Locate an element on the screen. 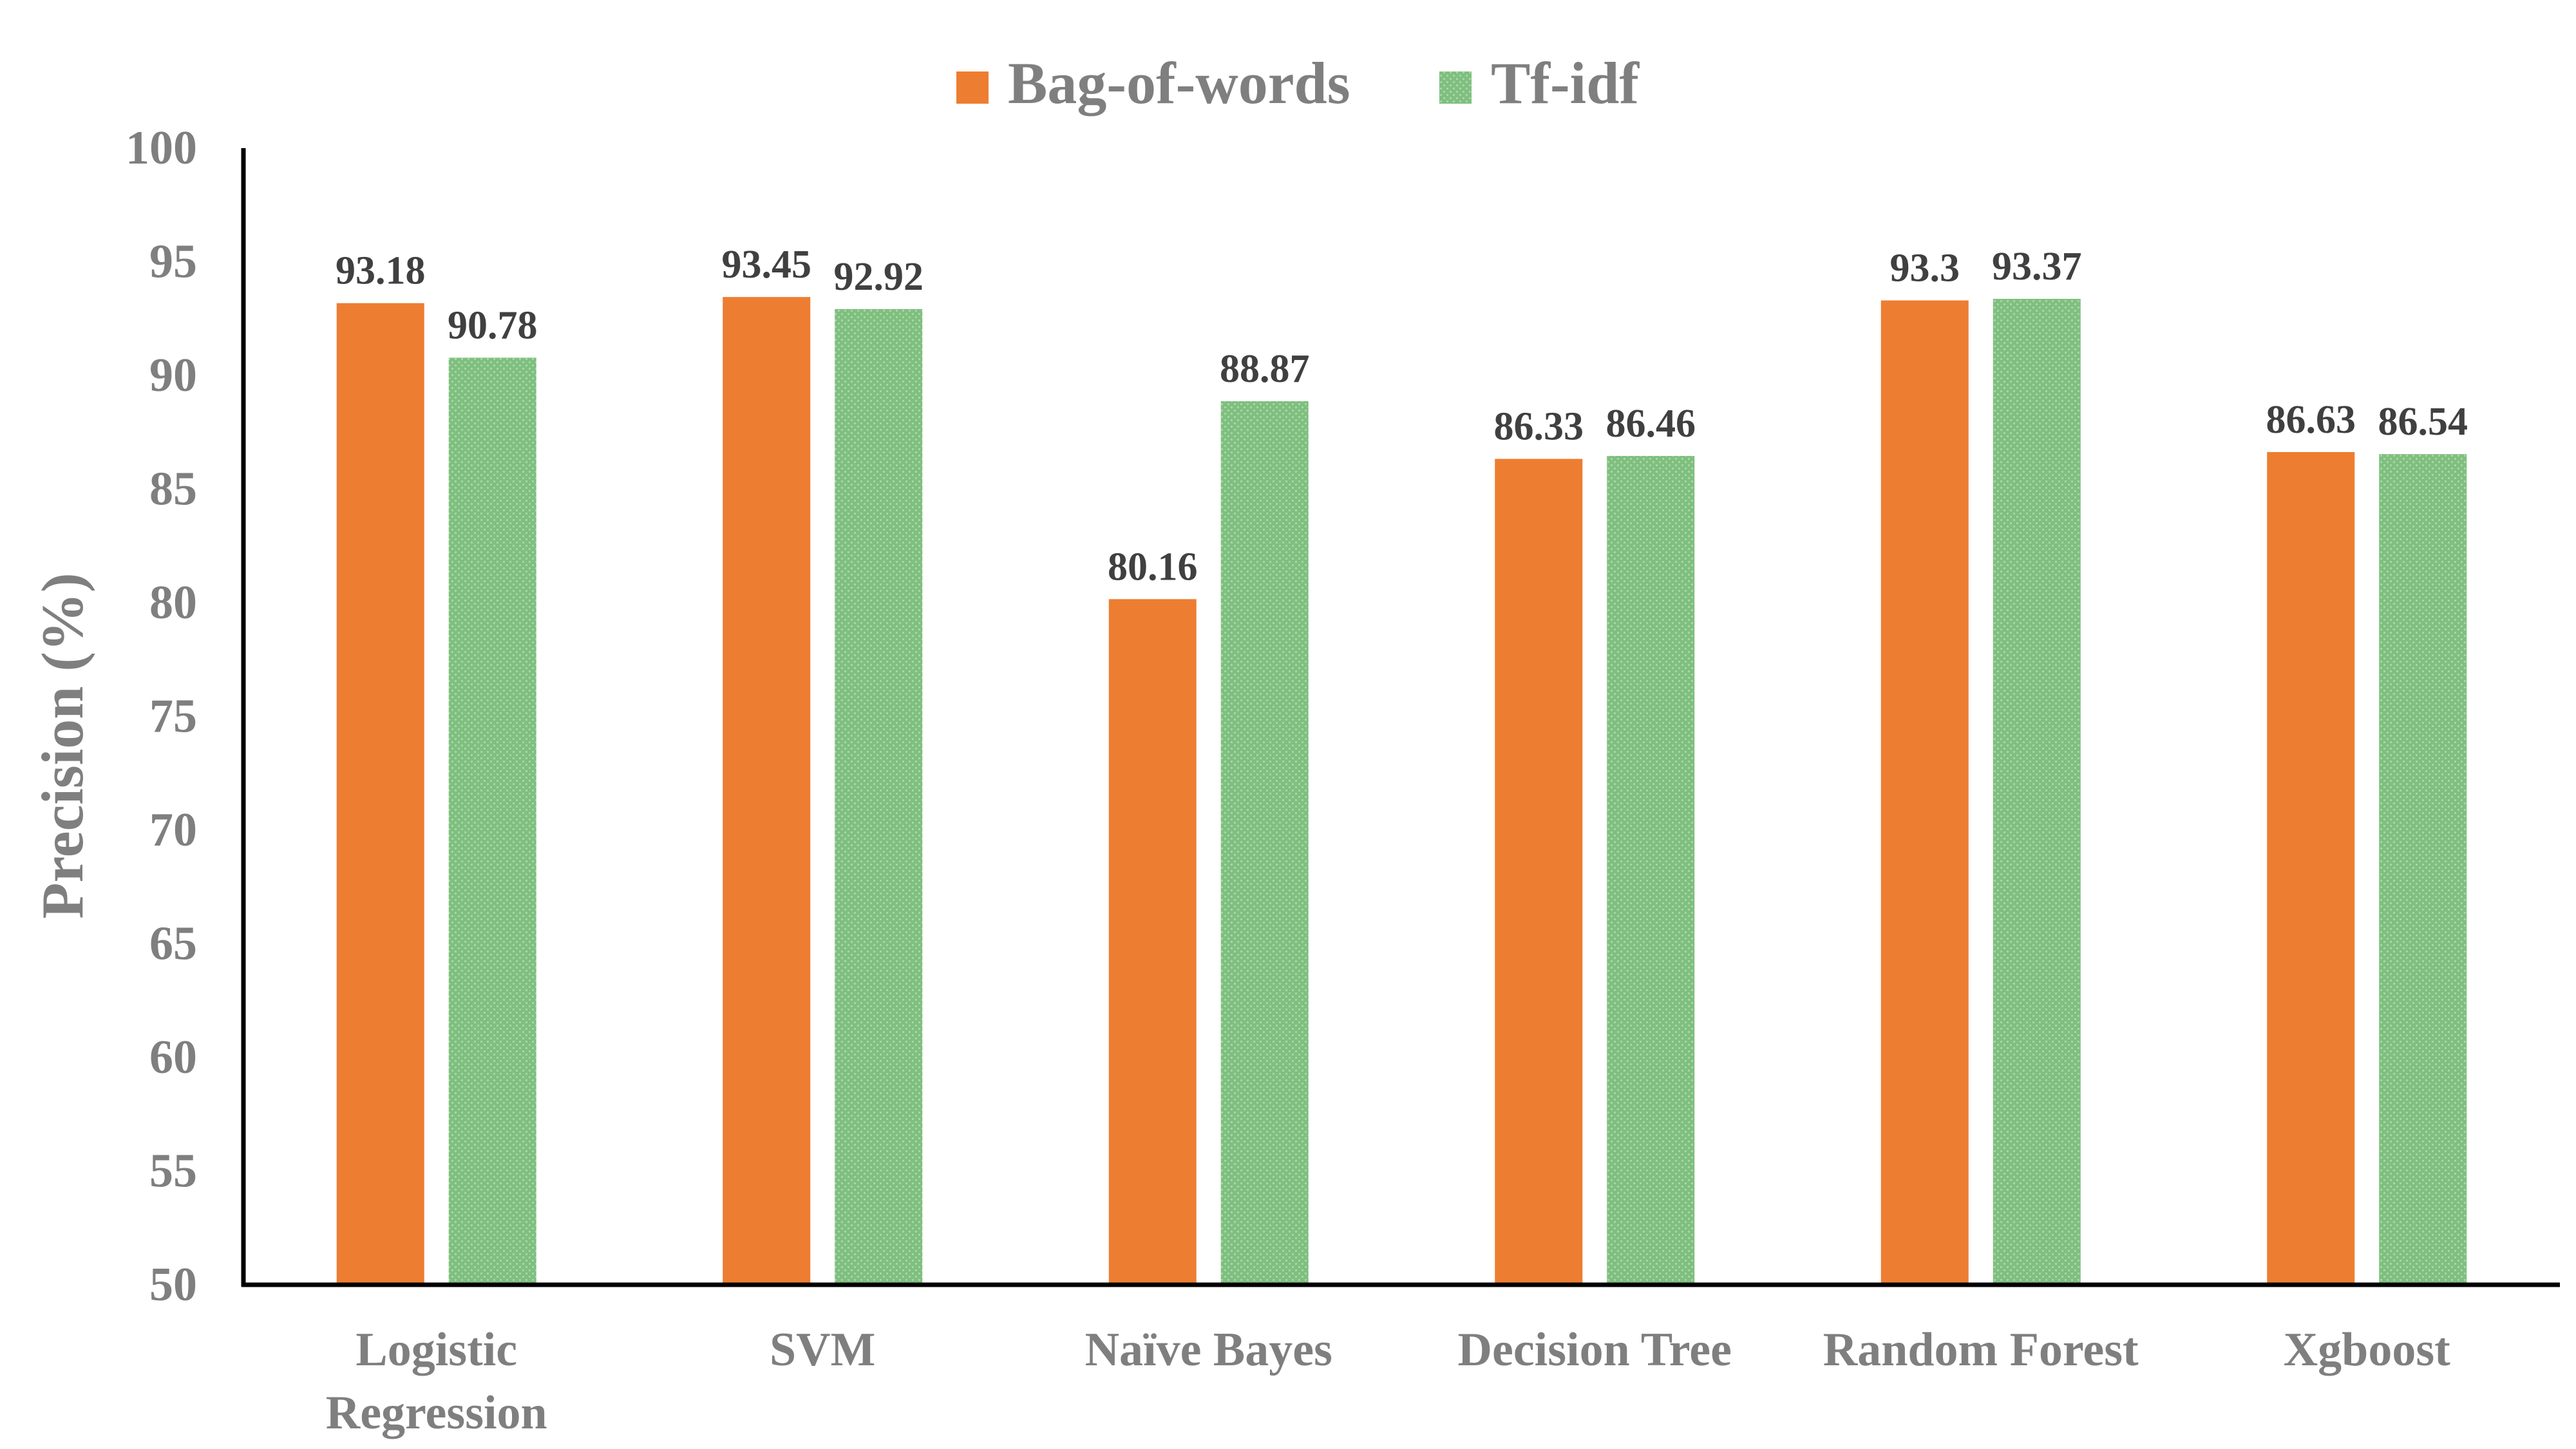 Image resolution: width=2576 pixels, height=1449 pixels. x-tick-label: Xgboost is located at coordinates (2367, 1349).